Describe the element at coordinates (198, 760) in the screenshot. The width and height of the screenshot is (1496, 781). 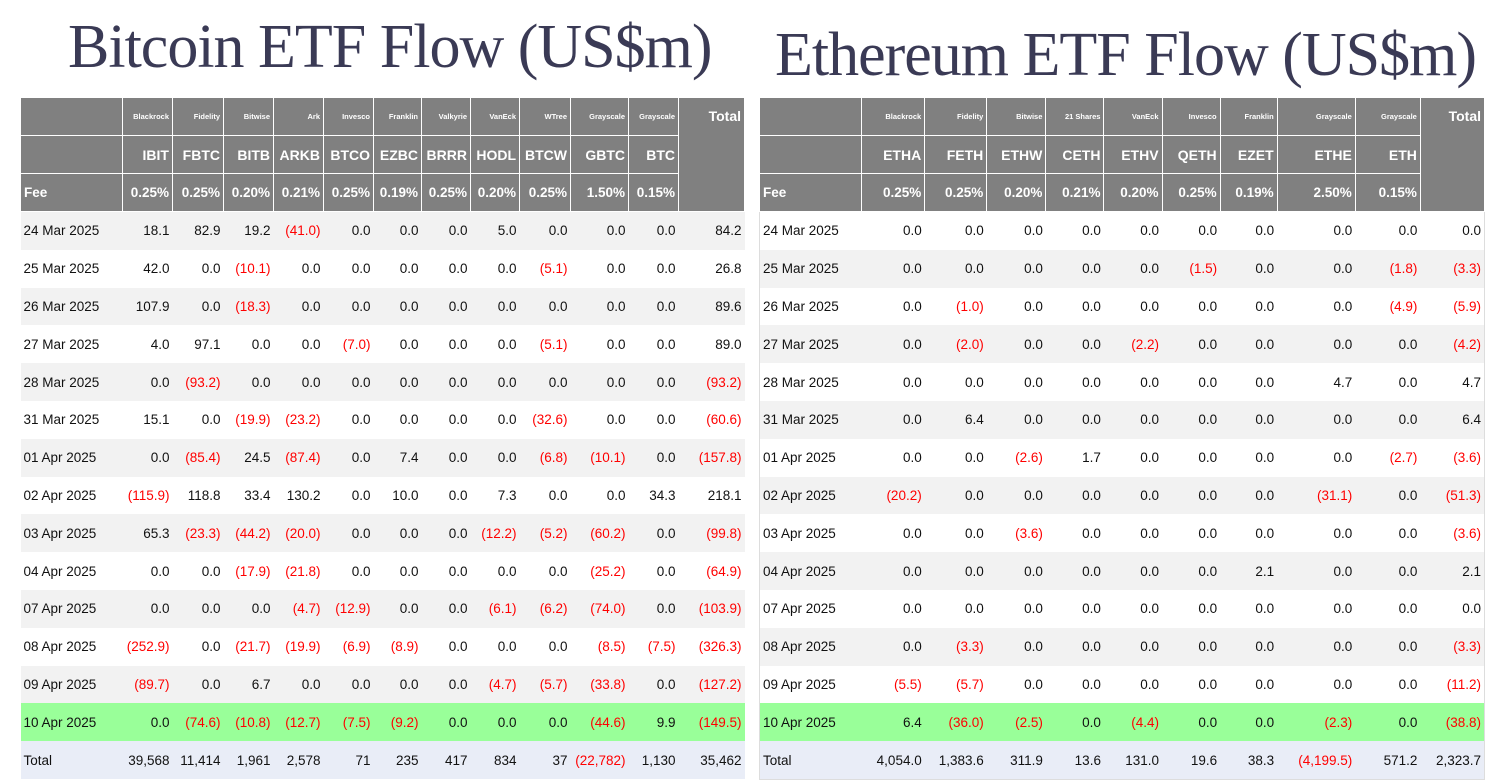
I see `cumulative-total: 11,414` at that location.